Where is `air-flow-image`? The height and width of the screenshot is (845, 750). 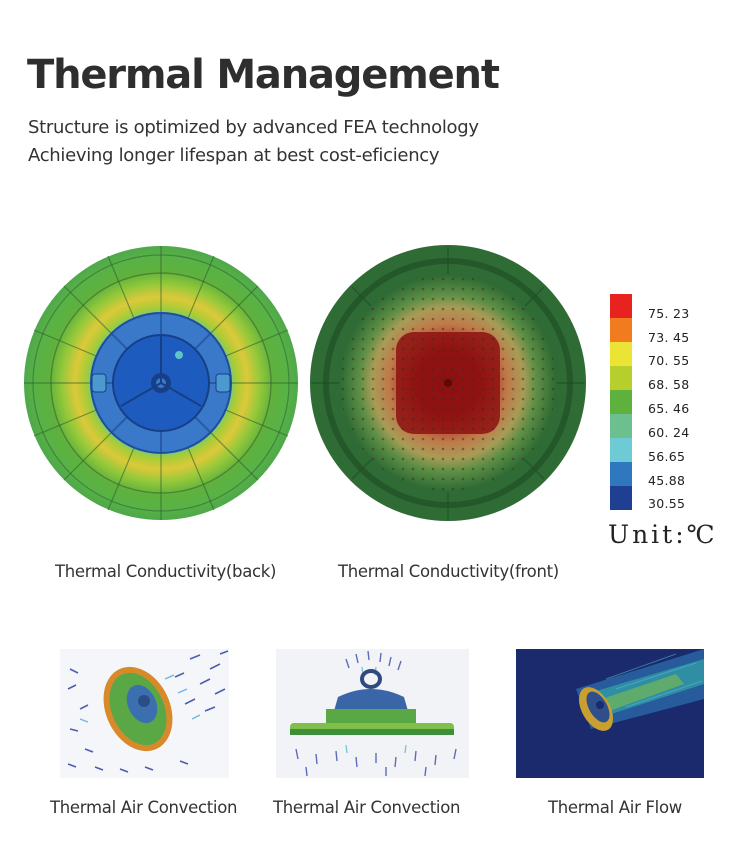 air-flow-image is located at coordinates (610, 713).